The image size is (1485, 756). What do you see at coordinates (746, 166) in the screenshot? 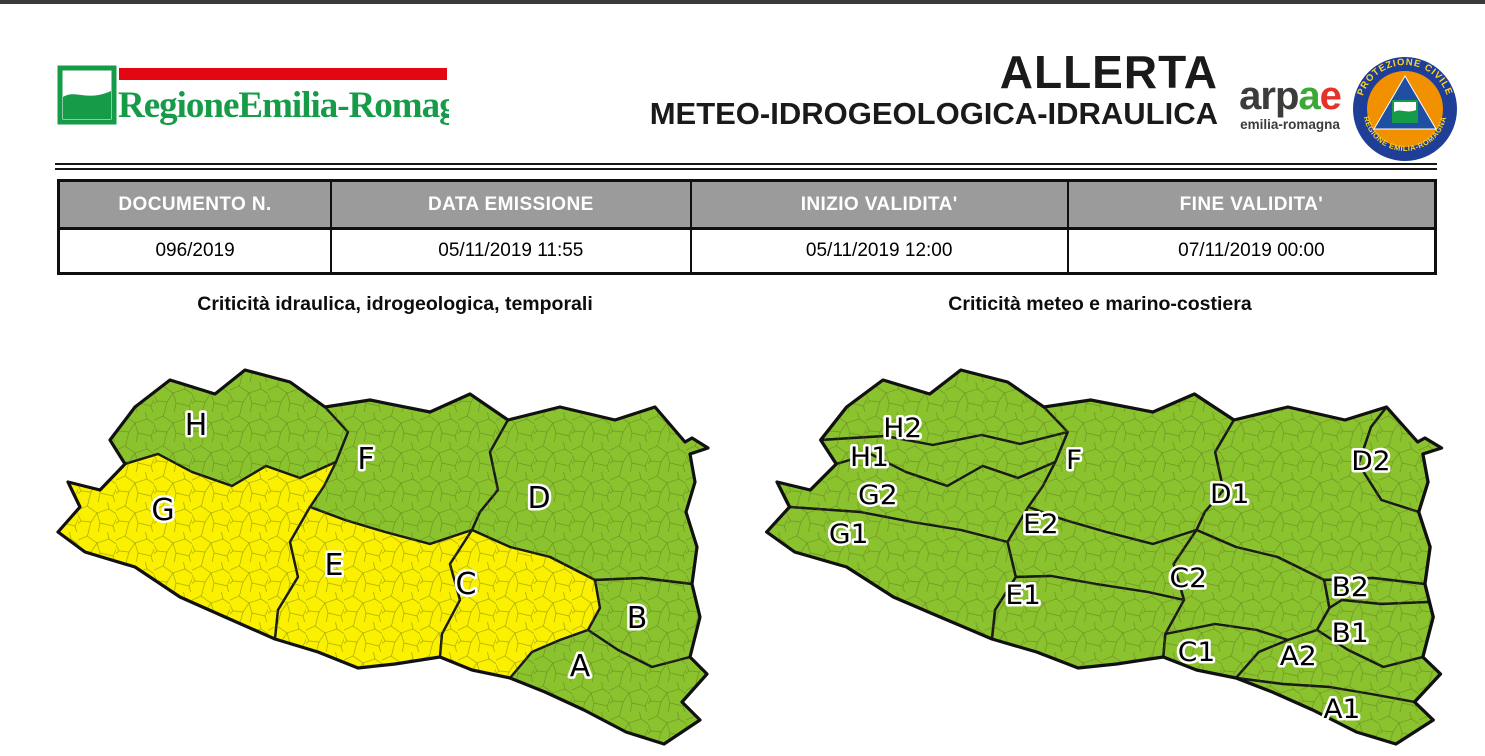
I see `header-divider-line` at bounding box center [746, 166].